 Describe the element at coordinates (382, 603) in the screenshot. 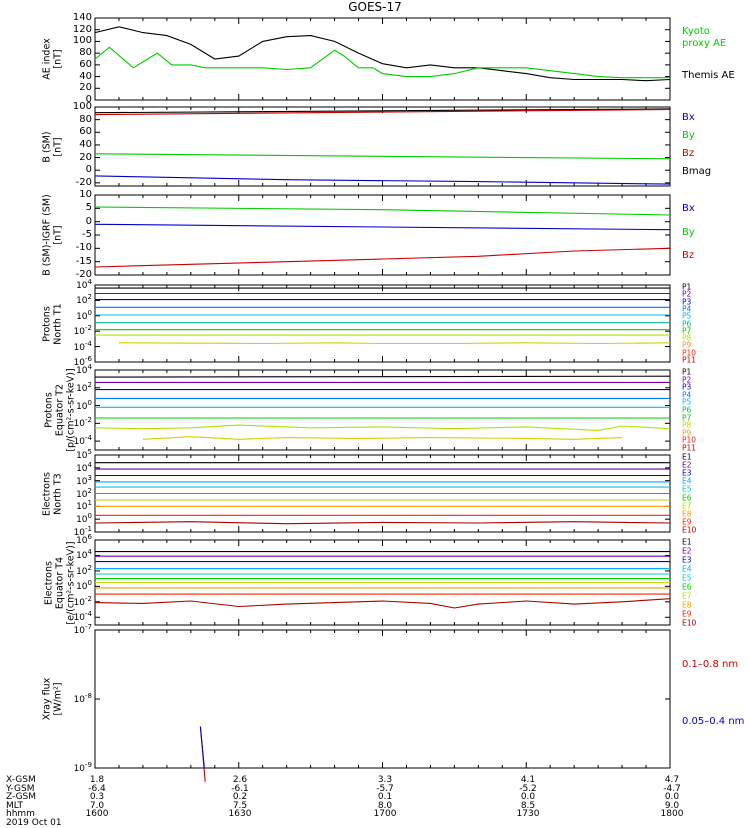

I see `series-line-E10` at that location.